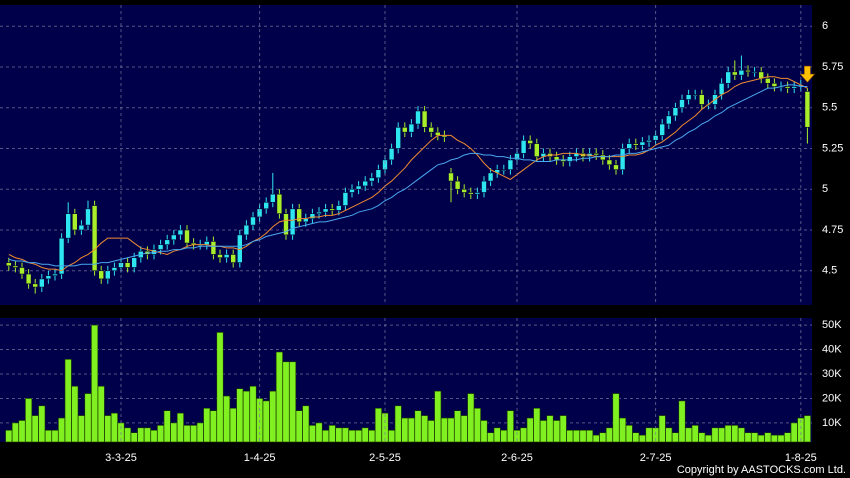 The width and height of the screenshot is (850, 478). Describe the element at coordinates (832, 349) in the screenshot. I see `y-tick-label: 40K` at that location.